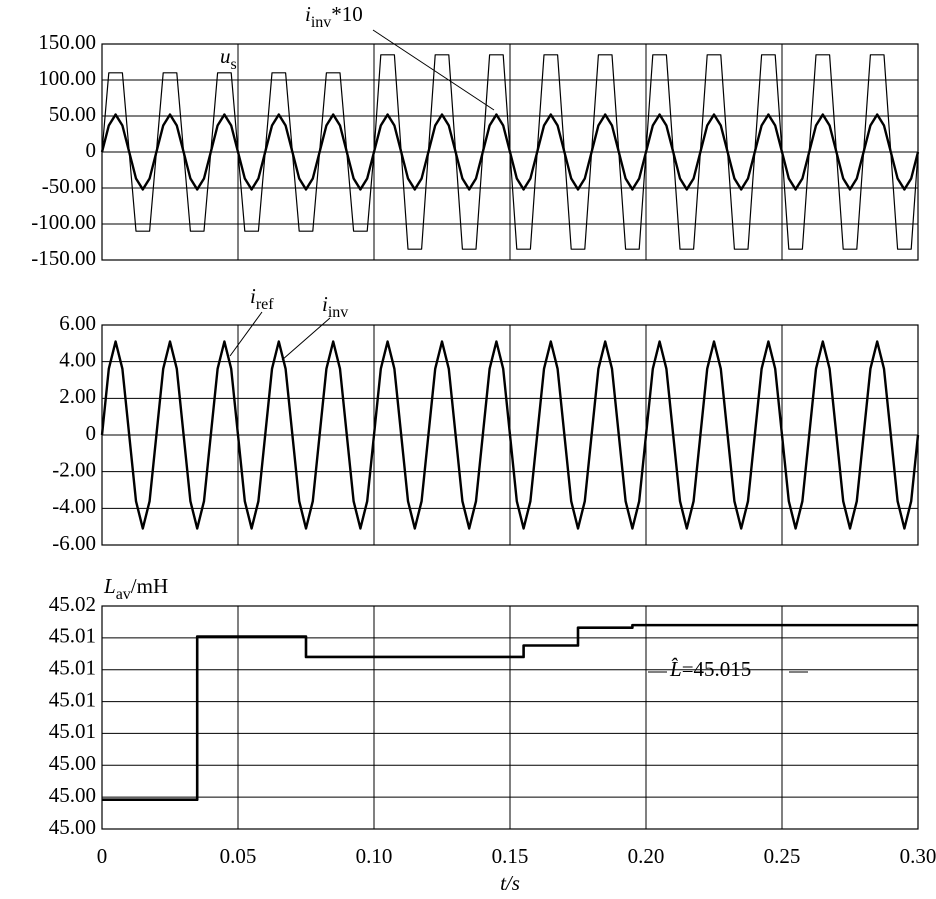  Describe the element at coordinates (265, 304) in the screenshot. I see `annotation-subscript: ref` at that location.